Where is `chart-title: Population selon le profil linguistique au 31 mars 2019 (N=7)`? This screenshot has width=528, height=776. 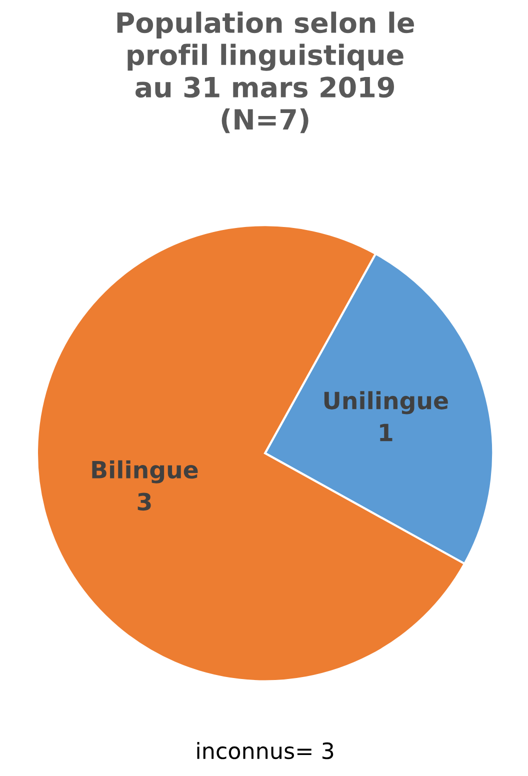
chart-title: Population selon le profil linguistique au 31 mars 2019 (N=7) is located at coordinates (265, 73).